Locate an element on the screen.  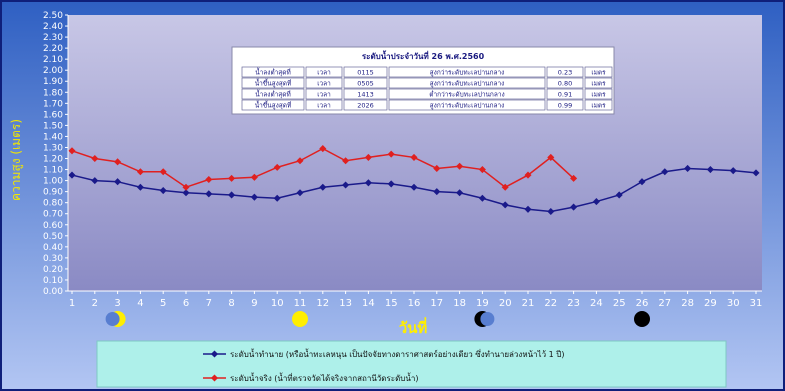
x-tick-label: 16 is located at coordinates (414, 303).